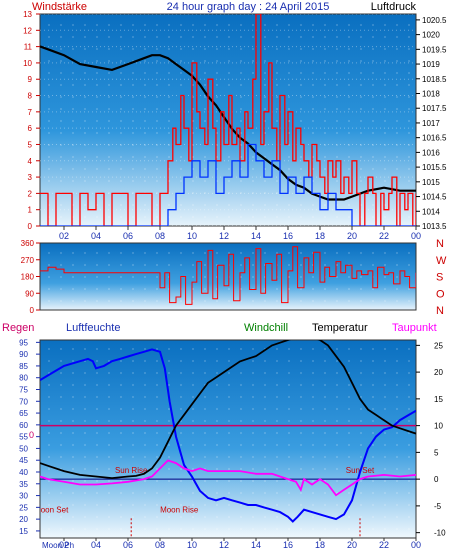  Describe the element at coordinates (28, 243) in the screenshot. I see `y-tick-label: 360` at that location.